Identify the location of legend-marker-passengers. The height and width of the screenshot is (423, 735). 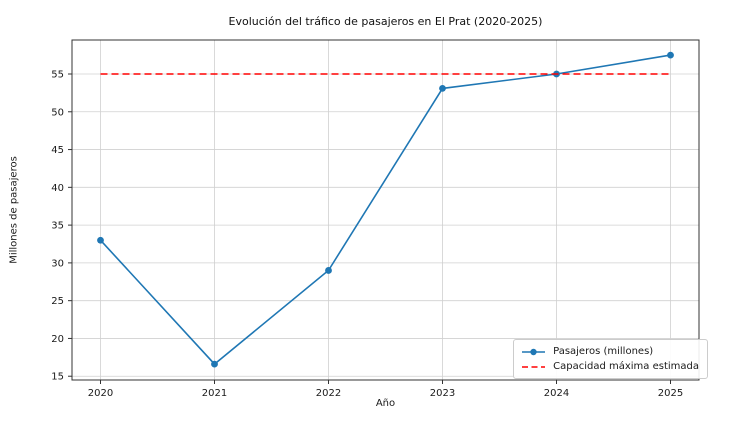
(533, 351).